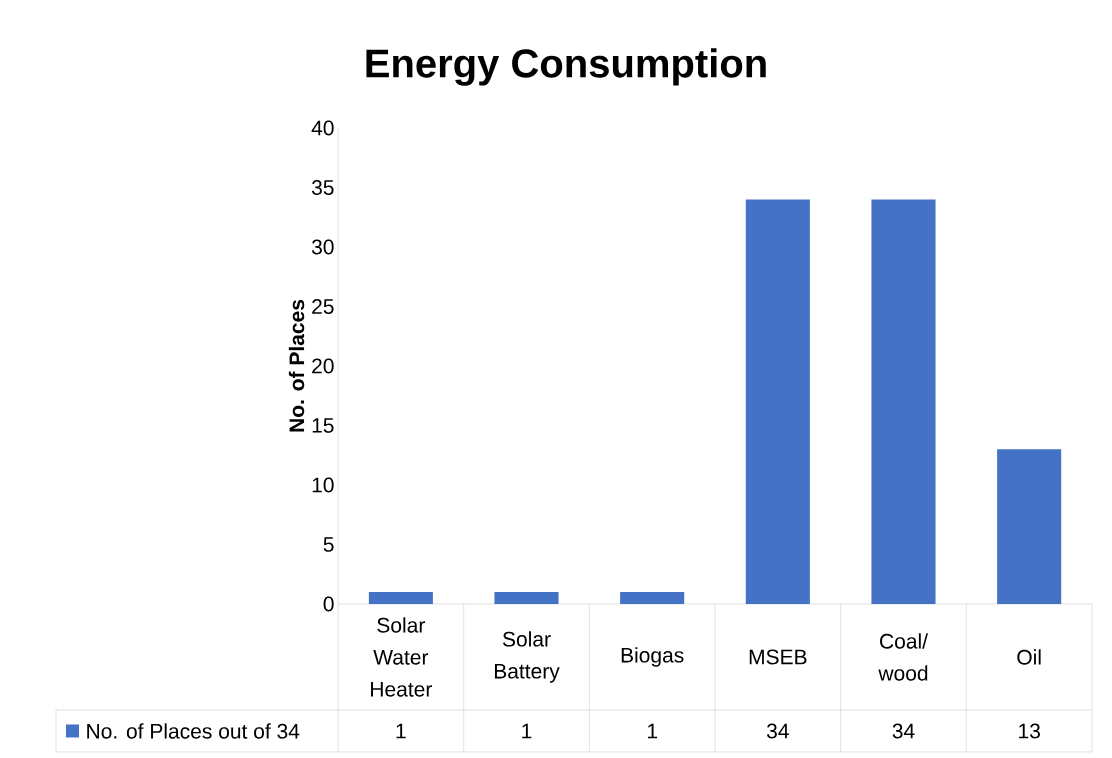 This screenshot has height=758, width=1112. What do you see at coordinates (193, 731) in the screenshot?
I see `legend-label: No. of Places out of 34` at bounding box center [193, 731].